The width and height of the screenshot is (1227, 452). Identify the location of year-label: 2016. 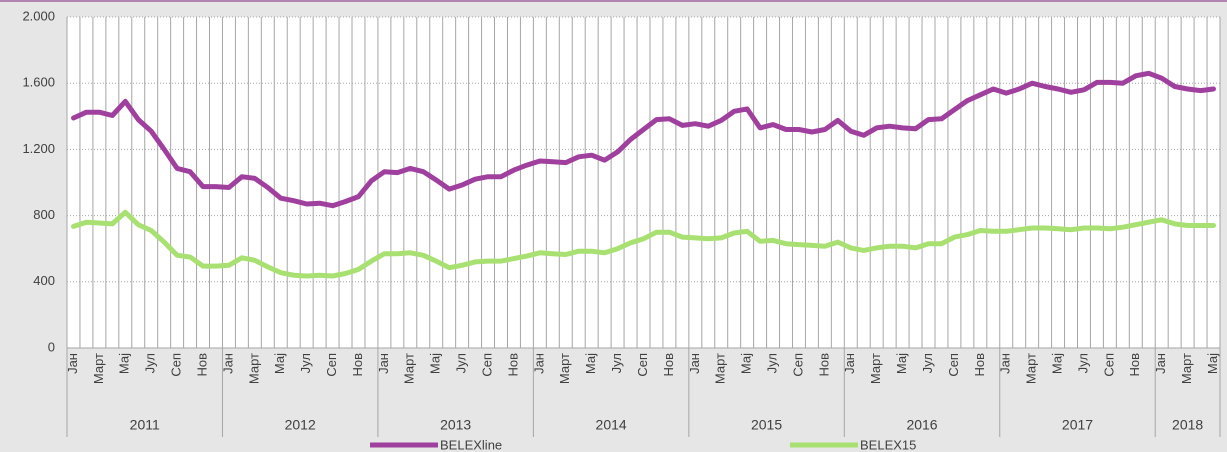
(921, 425).